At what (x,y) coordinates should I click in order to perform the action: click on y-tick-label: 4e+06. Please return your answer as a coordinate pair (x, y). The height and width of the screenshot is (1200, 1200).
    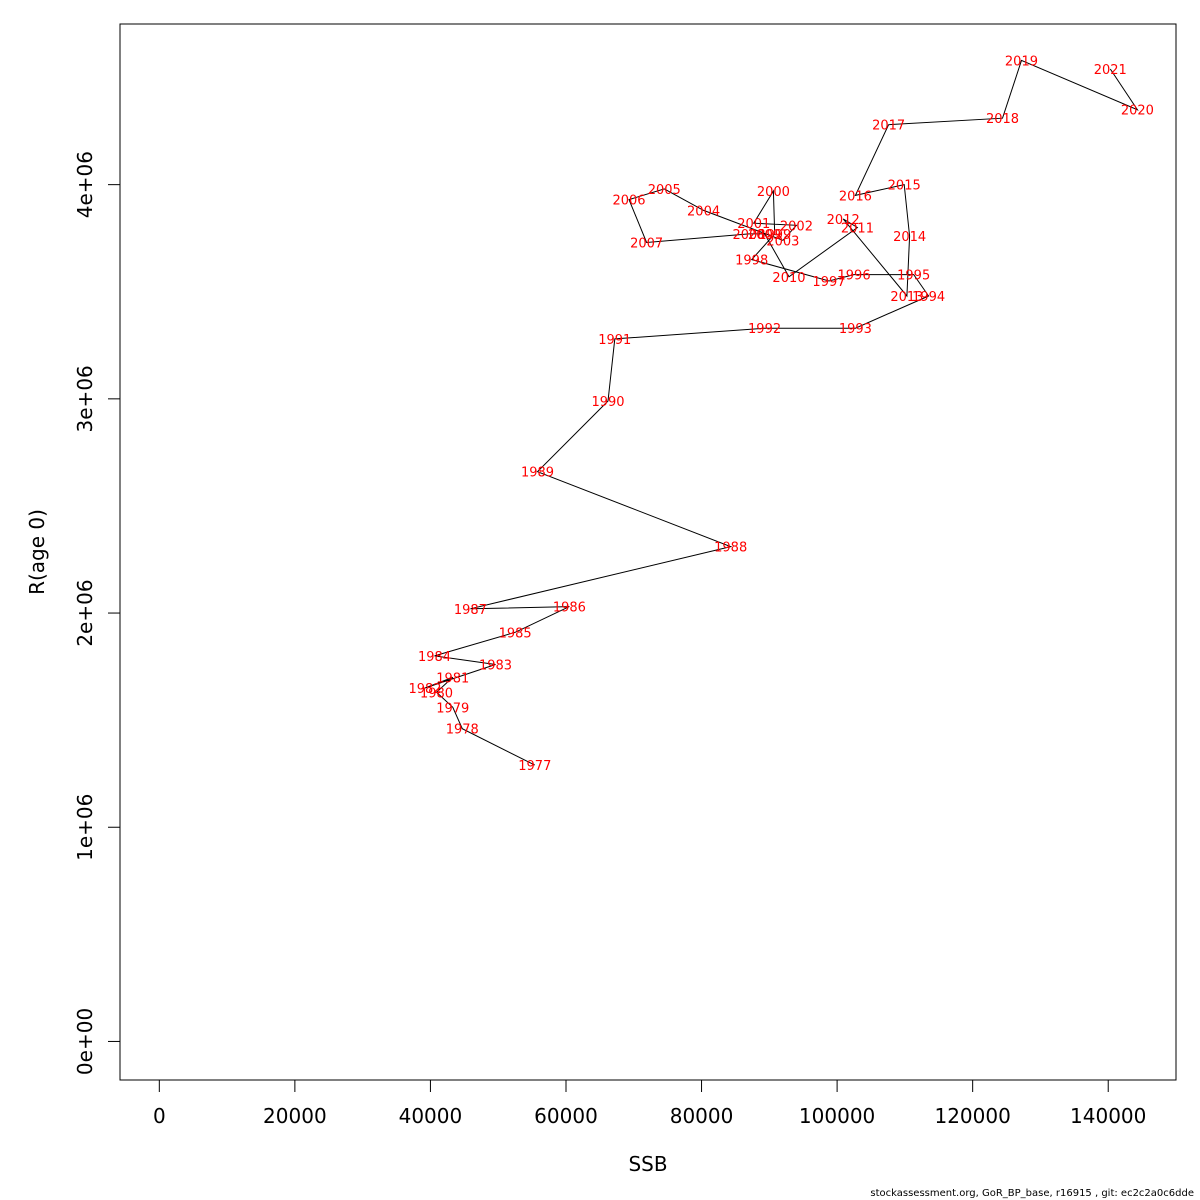
    Looking at the image, I should click on (85, 184).